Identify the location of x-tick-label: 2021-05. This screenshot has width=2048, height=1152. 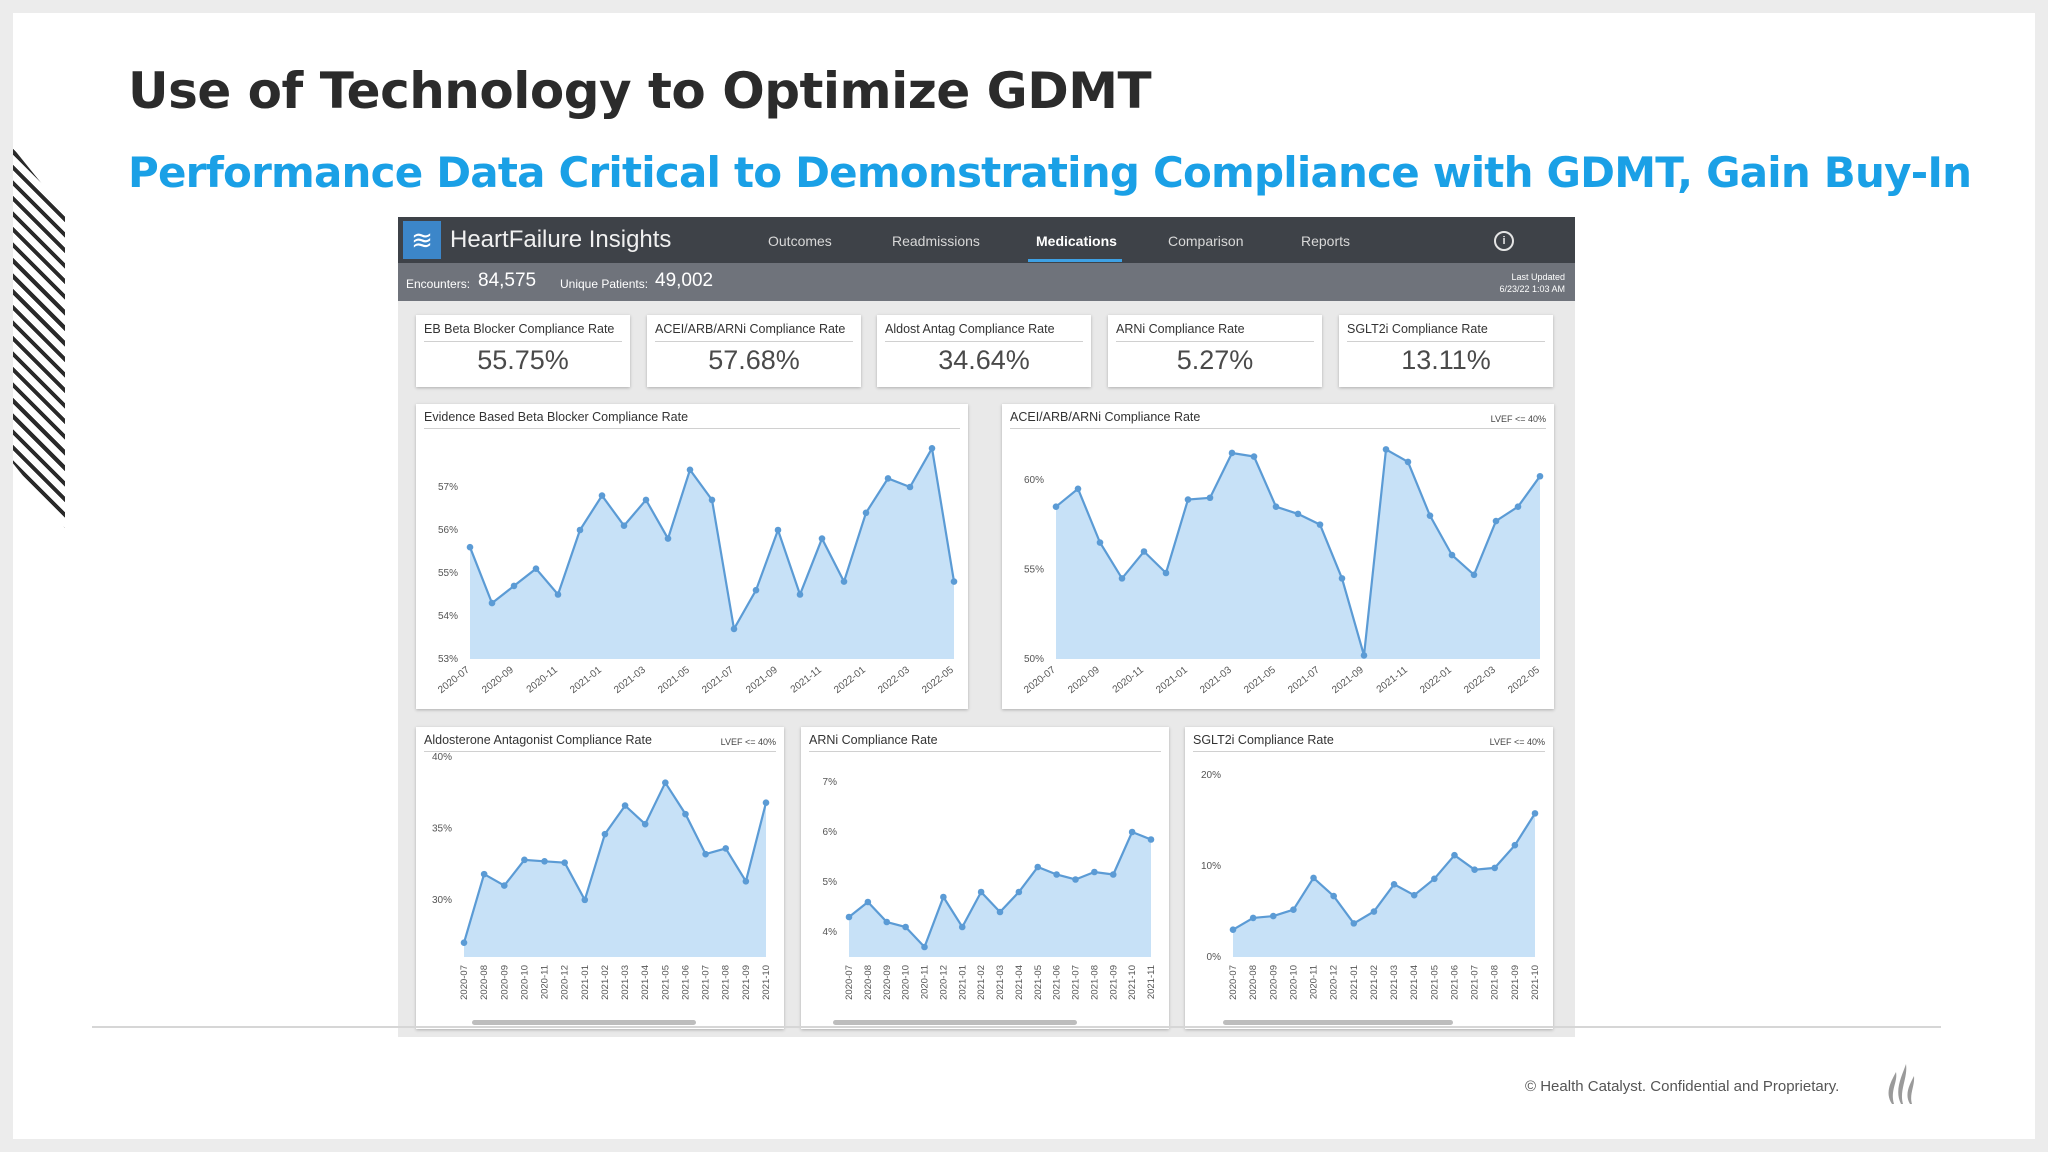
(1038, 982).